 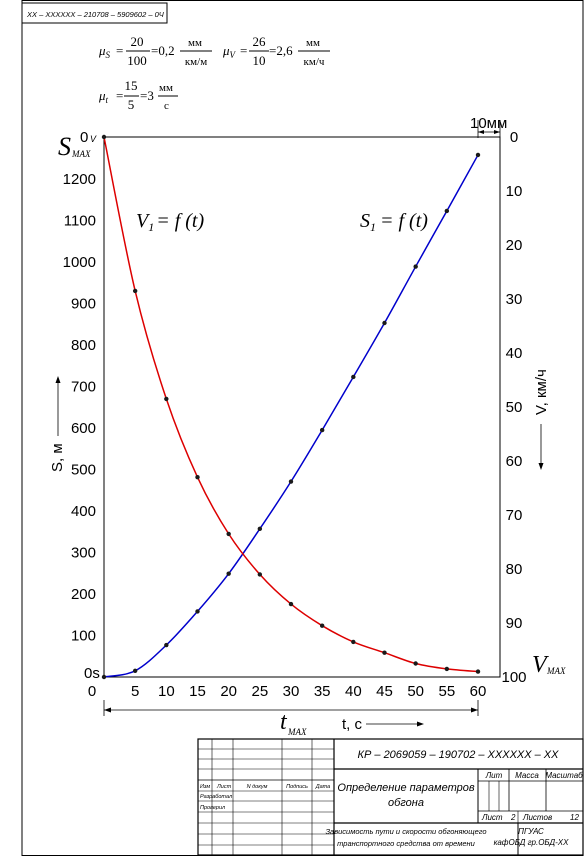 I want to click on stamp-listov-no: 12, so click(x=574, y=817).